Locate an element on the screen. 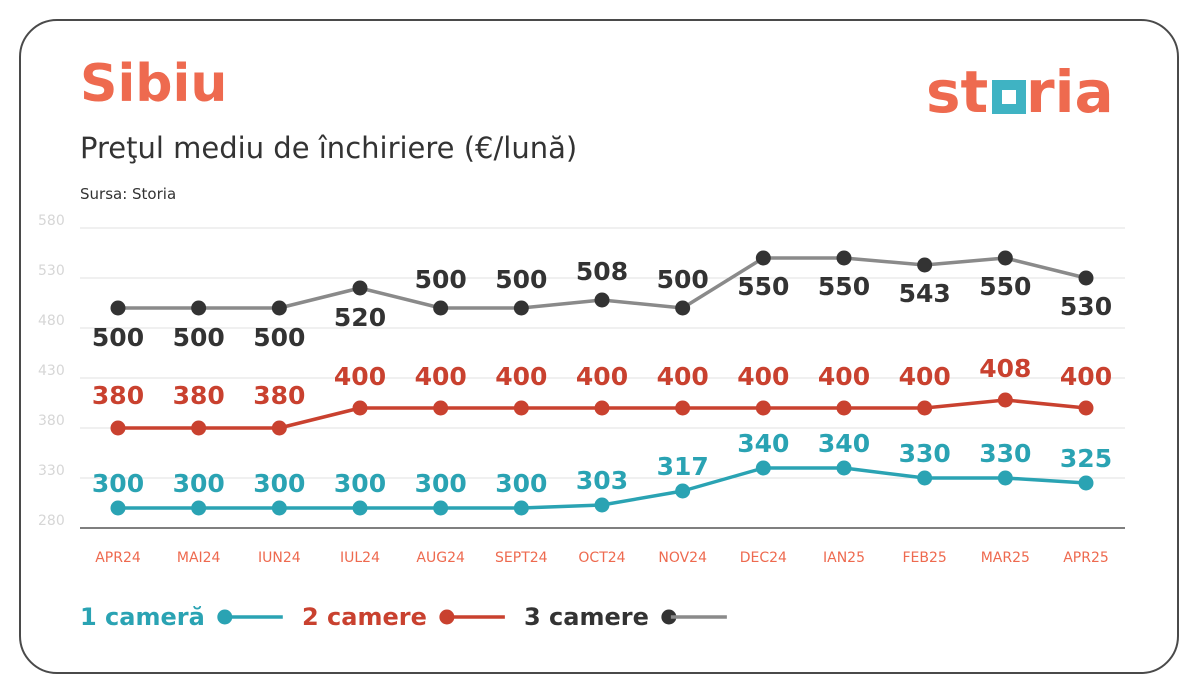 This screenshot has width=1200, height=694. storia-logo: st ria is located at coordinates (1020, 90).